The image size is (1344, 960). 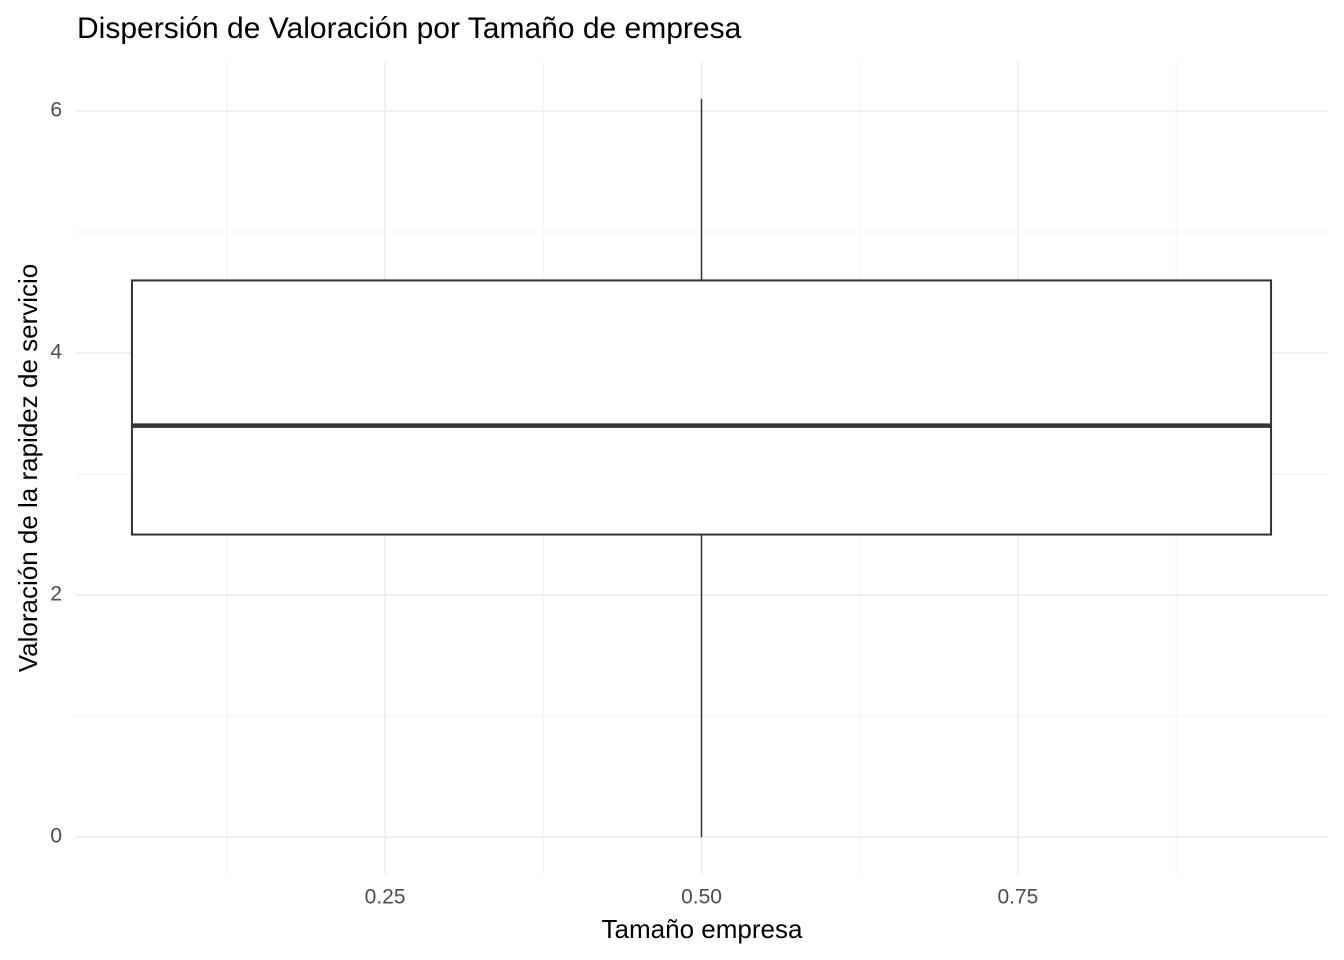 I want to click on x-tick-label: 0.50, so click(x=701, y=897).